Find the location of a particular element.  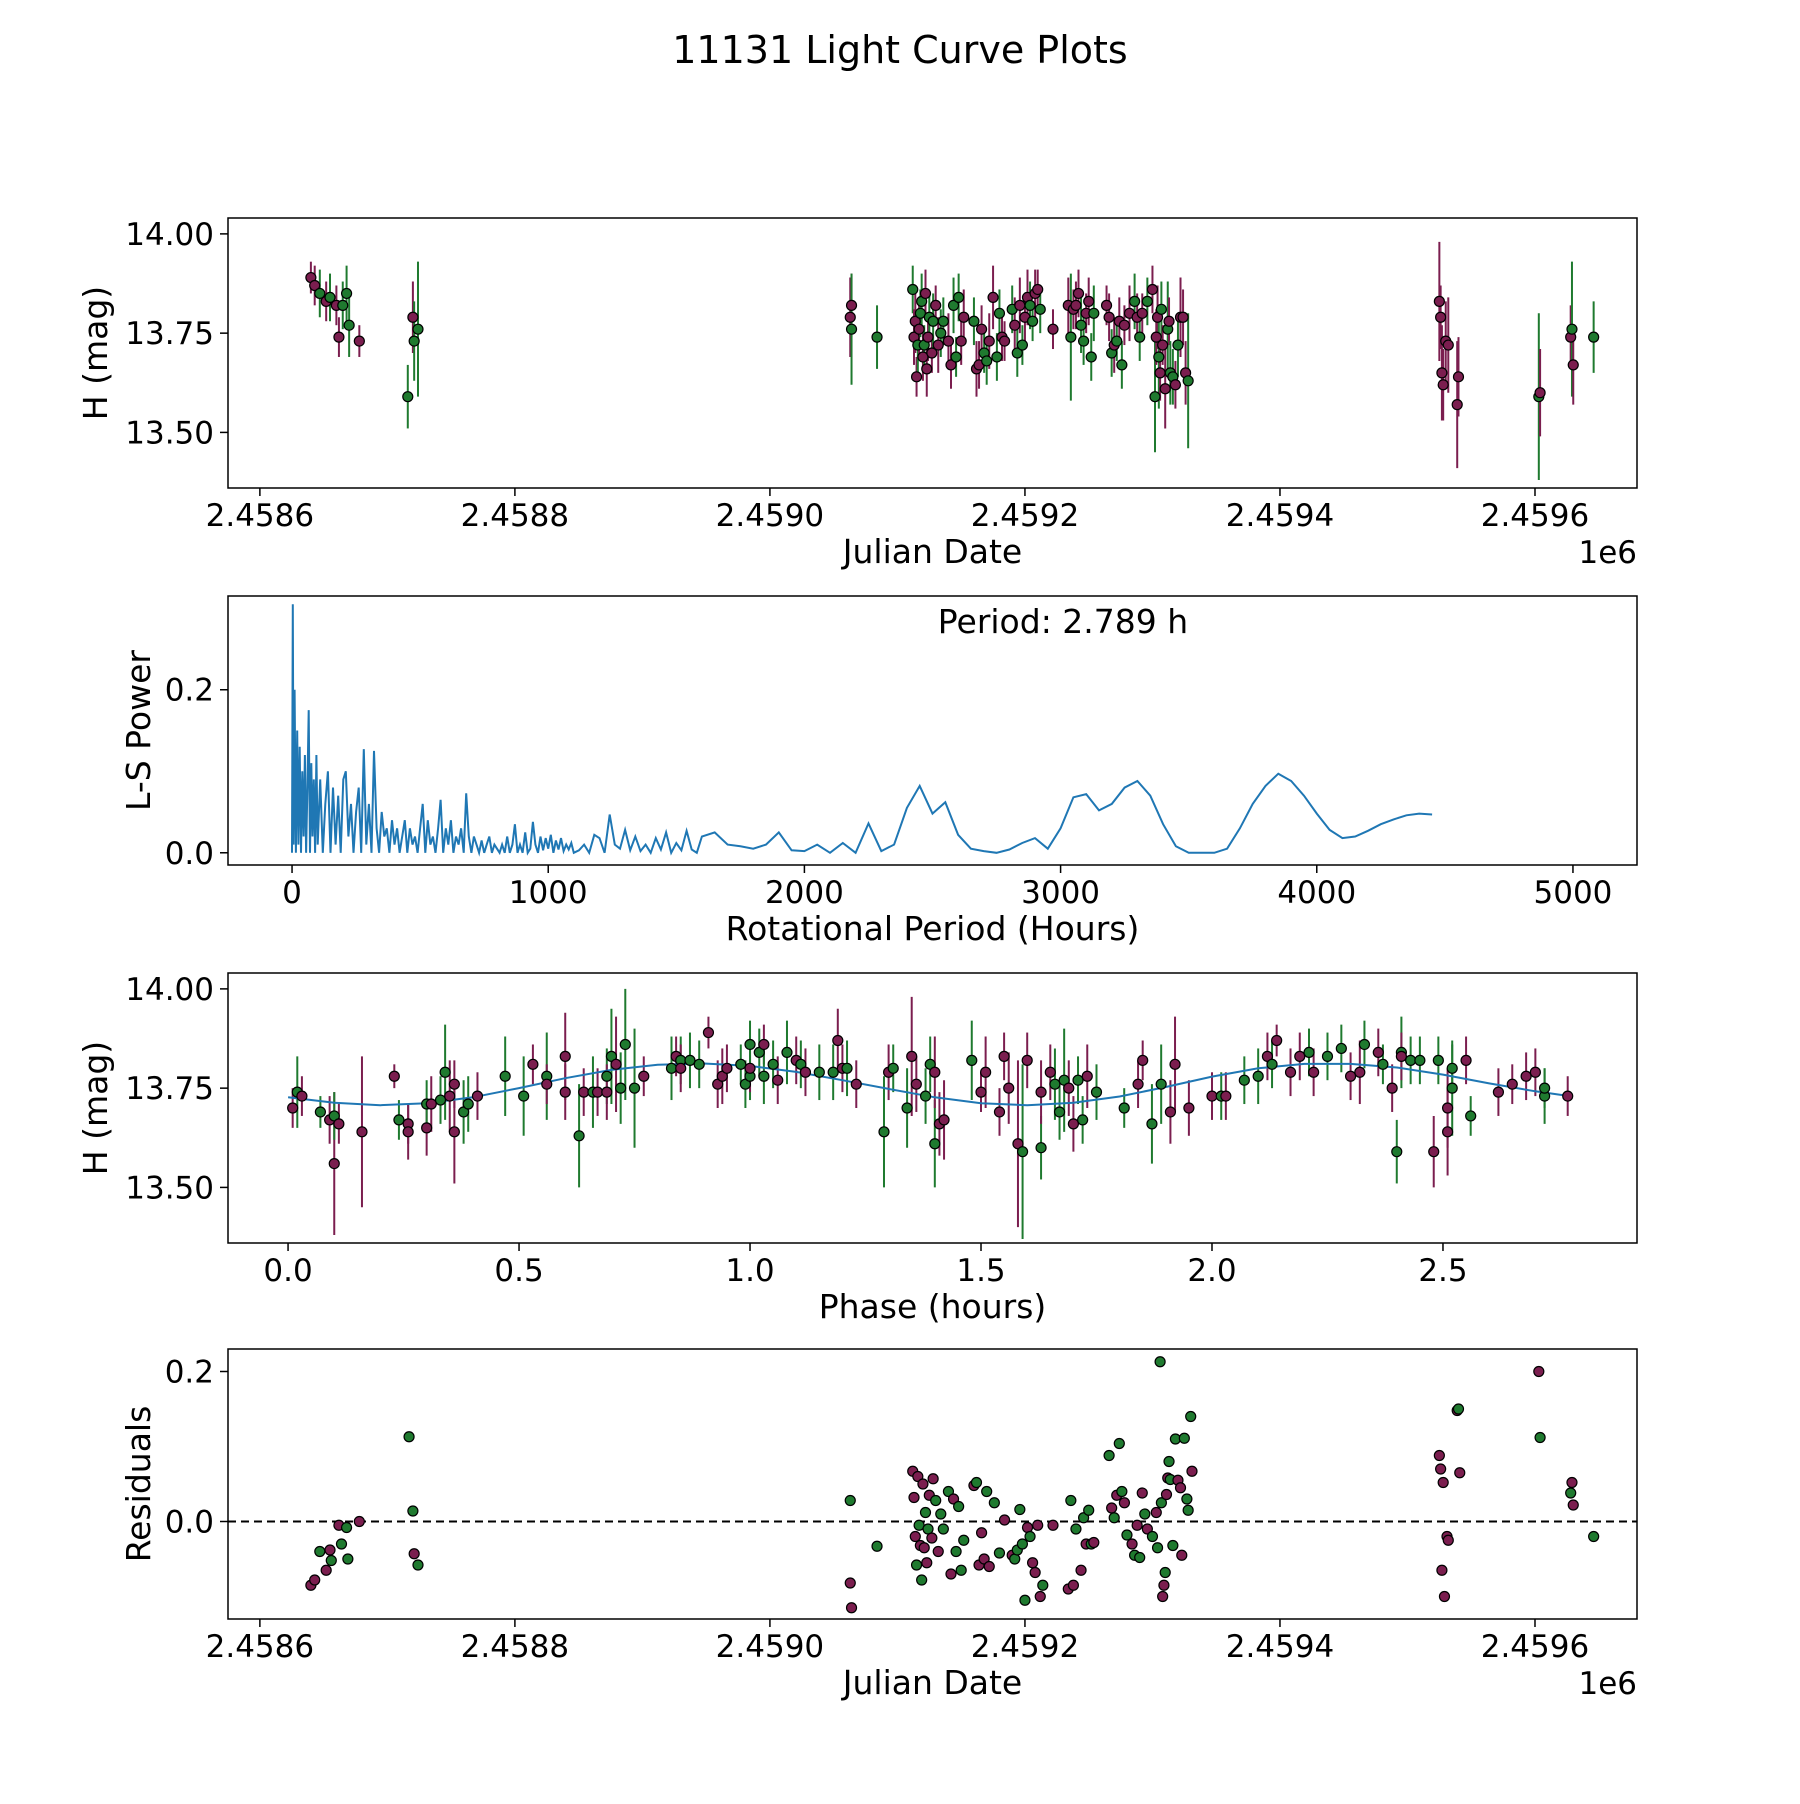

phased-xtick-label: 0.0 is located at coordinates (287, 1271).